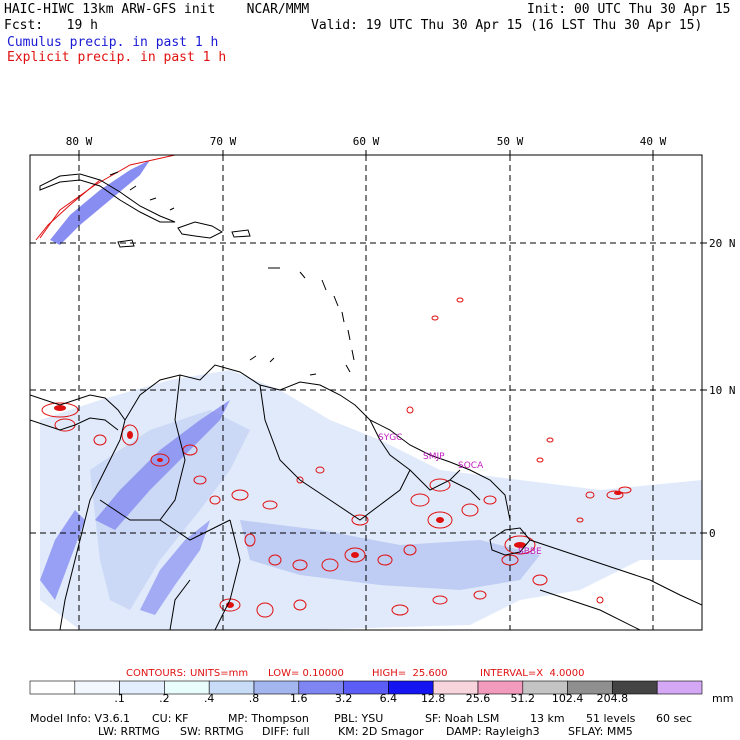 The image size is (740, 740). What do you see at coordinates (80, 718) in the screenshot?
I see `model-info-version: Model Info: V3.6.1` at bounding box center [80, 718].